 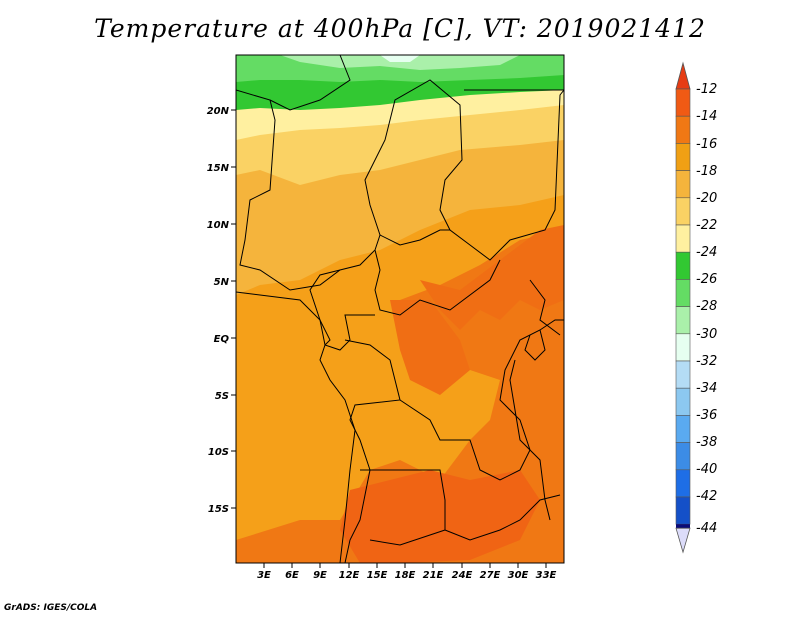 I want to click on colorbar-label: -28, so click(x=706, y=306).